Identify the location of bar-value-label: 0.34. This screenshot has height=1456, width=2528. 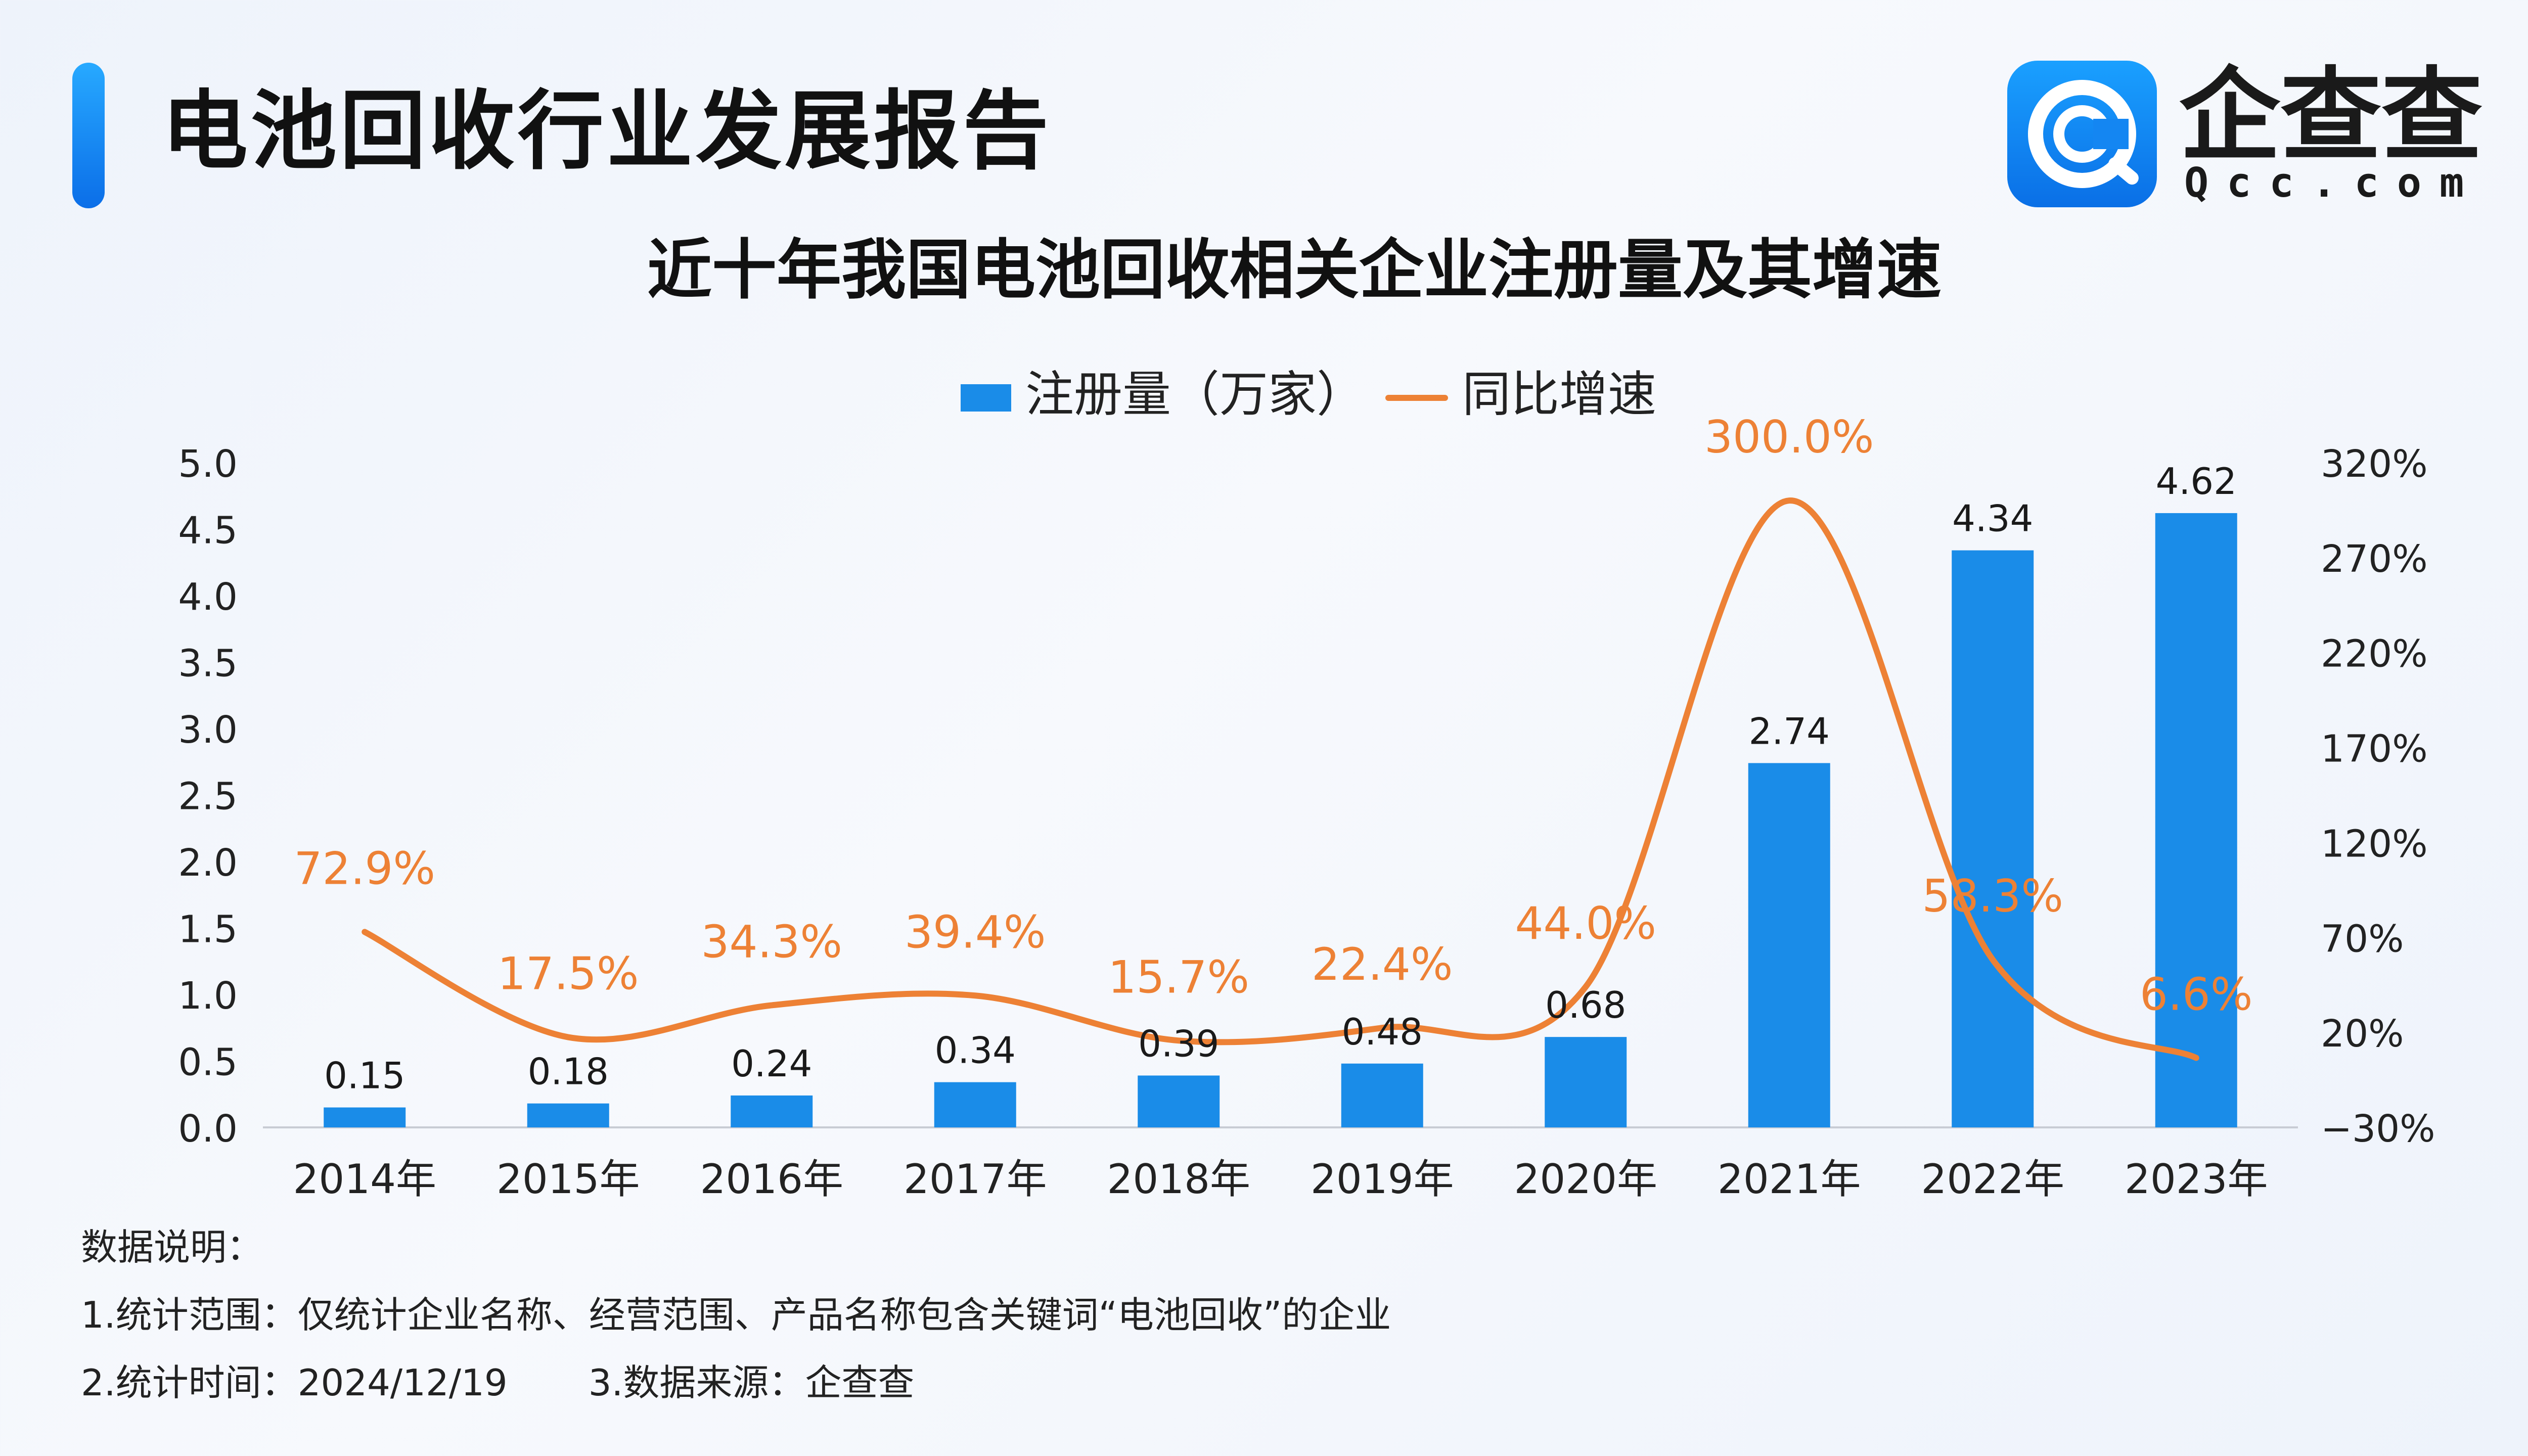
(976, 1050).